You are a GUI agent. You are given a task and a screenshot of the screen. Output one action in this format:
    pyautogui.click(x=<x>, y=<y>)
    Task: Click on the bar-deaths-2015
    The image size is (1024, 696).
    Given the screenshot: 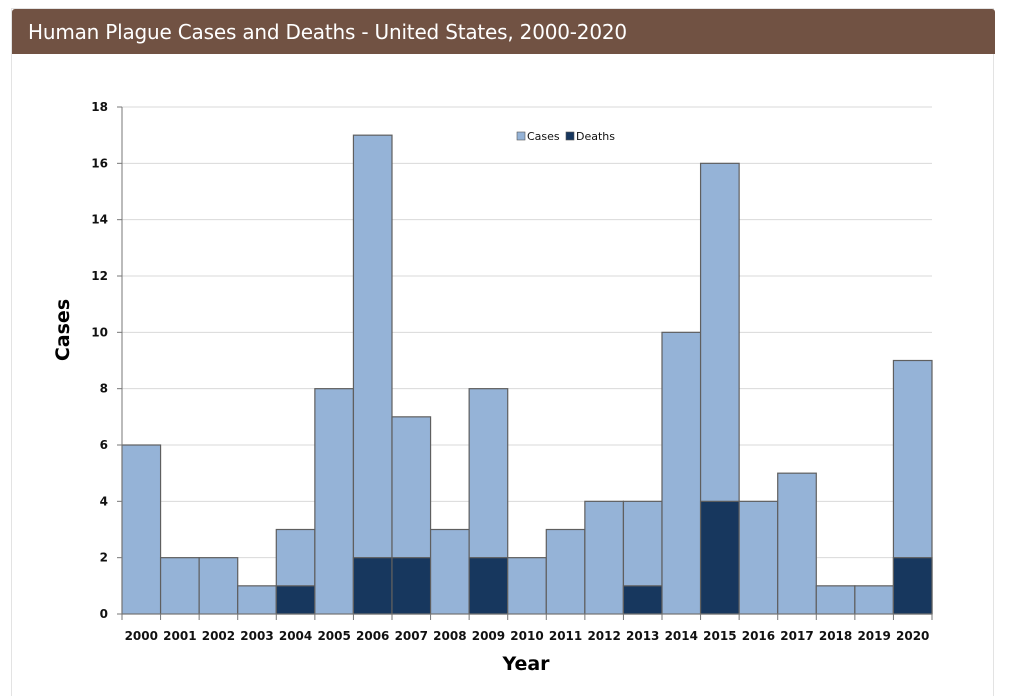 What is the action you would take?
    pyautogui.click(x=719, y=557)
    